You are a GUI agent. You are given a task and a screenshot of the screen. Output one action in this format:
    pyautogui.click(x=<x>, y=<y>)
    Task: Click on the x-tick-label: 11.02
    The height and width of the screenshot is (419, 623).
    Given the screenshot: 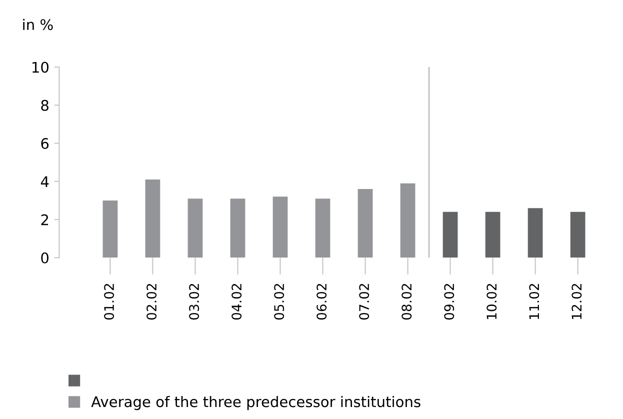 What is the action you would take?
    pyautogui.click(x=534, y=302)
    